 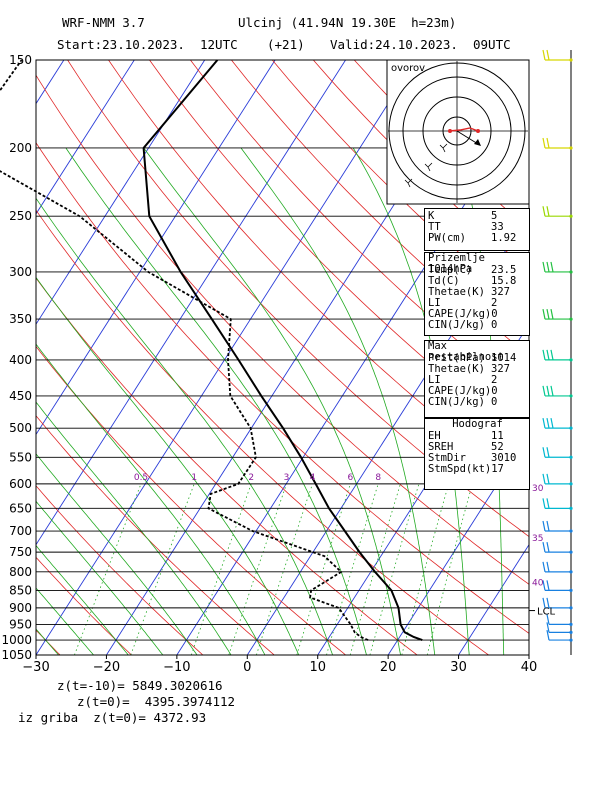 I want to click on location-title: Ulcinj (41.94N 19.30E h=23m), so click(x=347, y=22).